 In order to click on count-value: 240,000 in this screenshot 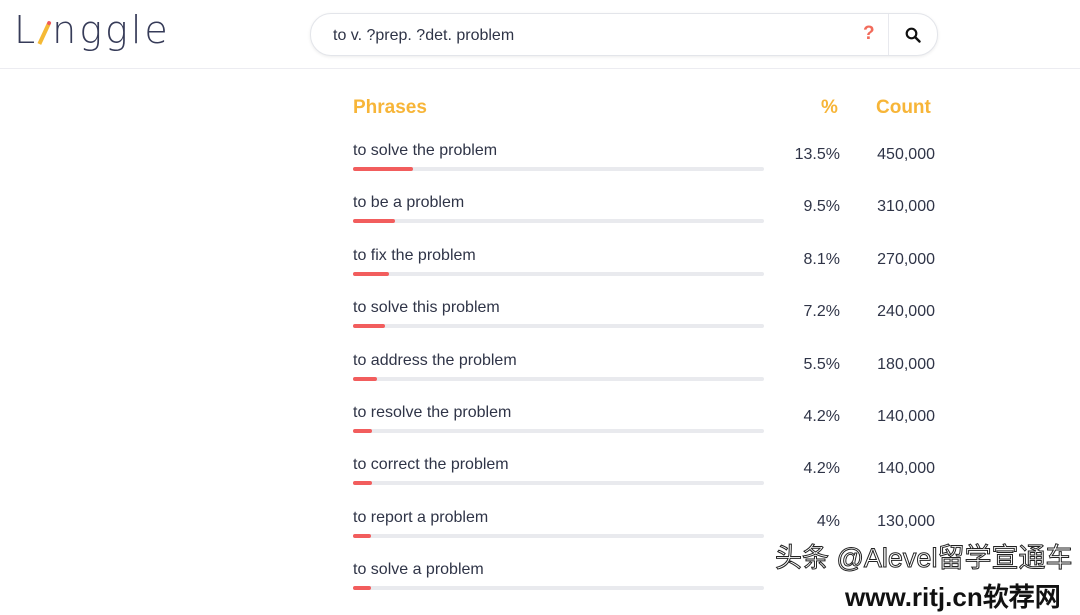, I will do `click(906, 312)`.